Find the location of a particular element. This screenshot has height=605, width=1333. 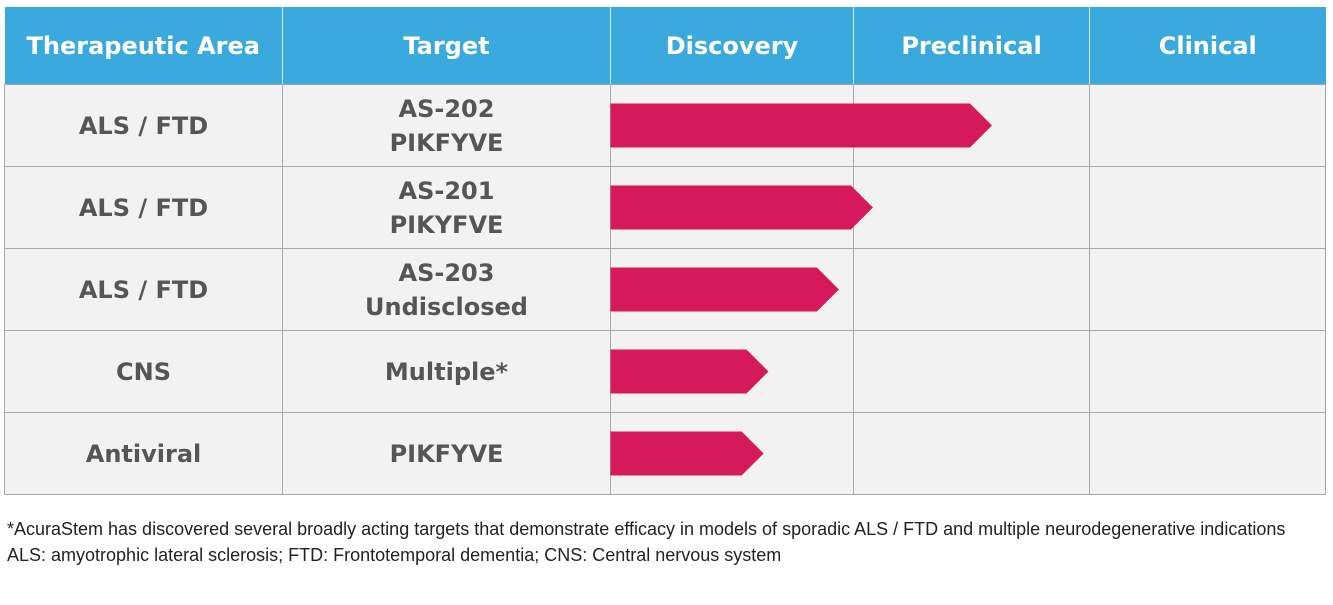

table-row: CNS Multiple* is located at coordinates (665, 371).